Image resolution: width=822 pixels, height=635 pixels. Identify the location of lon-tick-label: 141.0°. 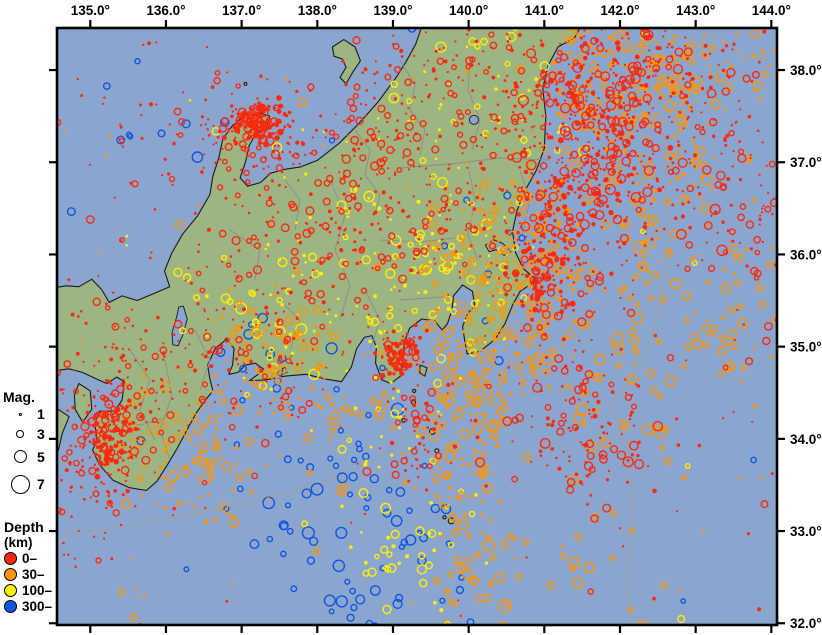
(544, 10).